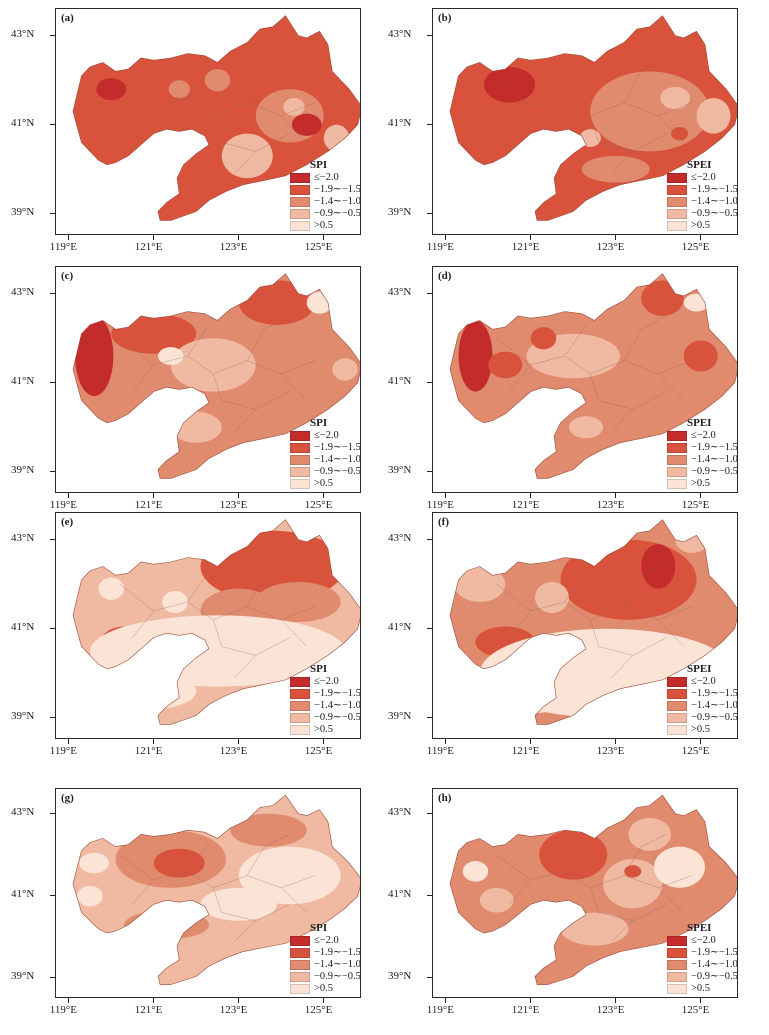 This screenshot has width=769, height=1035. Describe the element at coordinates (443, 522) in the screenshot. I see `panel-label: (f)` at that location.